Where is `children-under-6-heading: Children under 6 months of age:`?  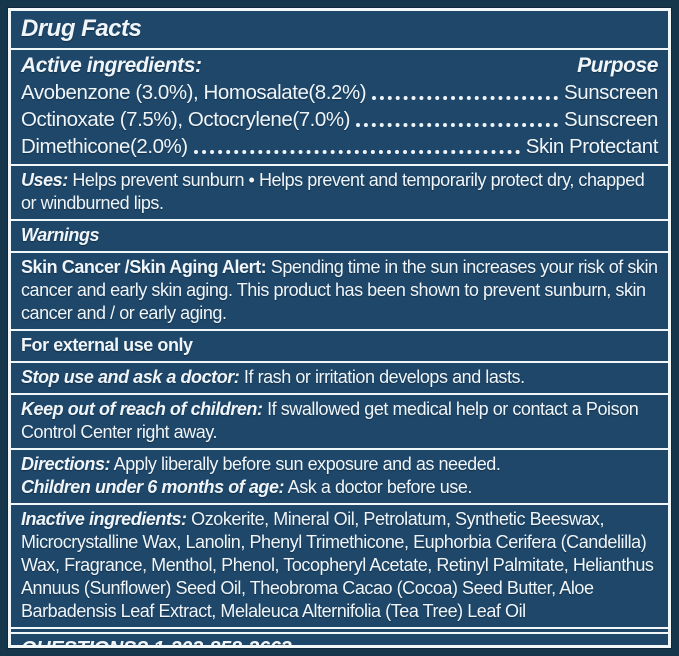 children-under-6-heading: Children under 6 months of age: is located at coordinates (153, 487).